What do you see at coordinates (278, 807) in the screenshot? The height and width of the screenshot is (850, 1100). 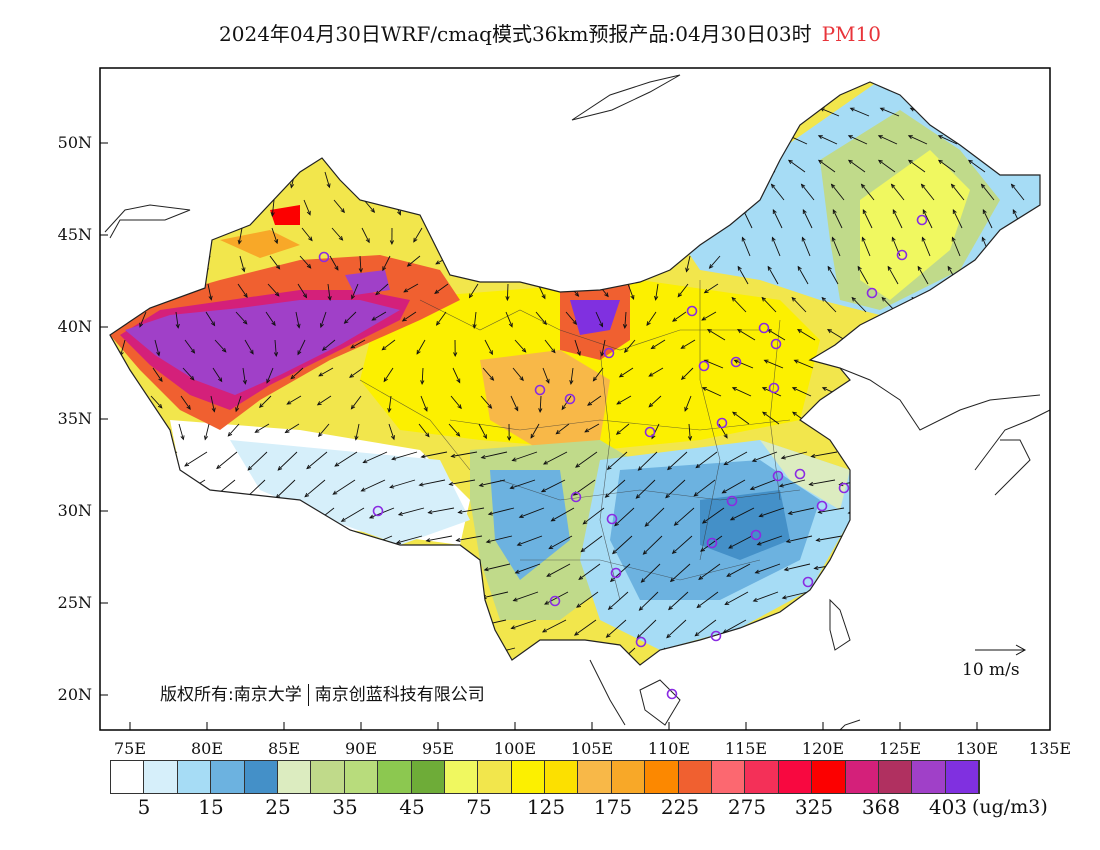 I see `colorbar-label-25: 25` at bounding box center [278, 807].